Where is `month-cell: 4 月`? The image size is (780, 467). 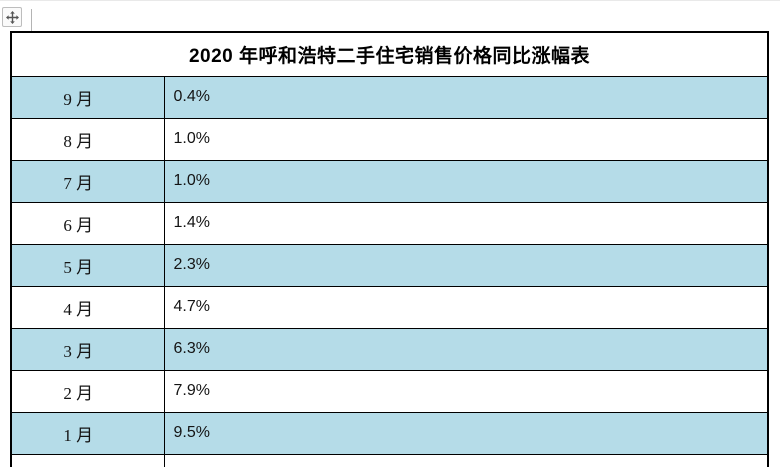 month-cell: 4 月 is located at coordinates (87, 307).